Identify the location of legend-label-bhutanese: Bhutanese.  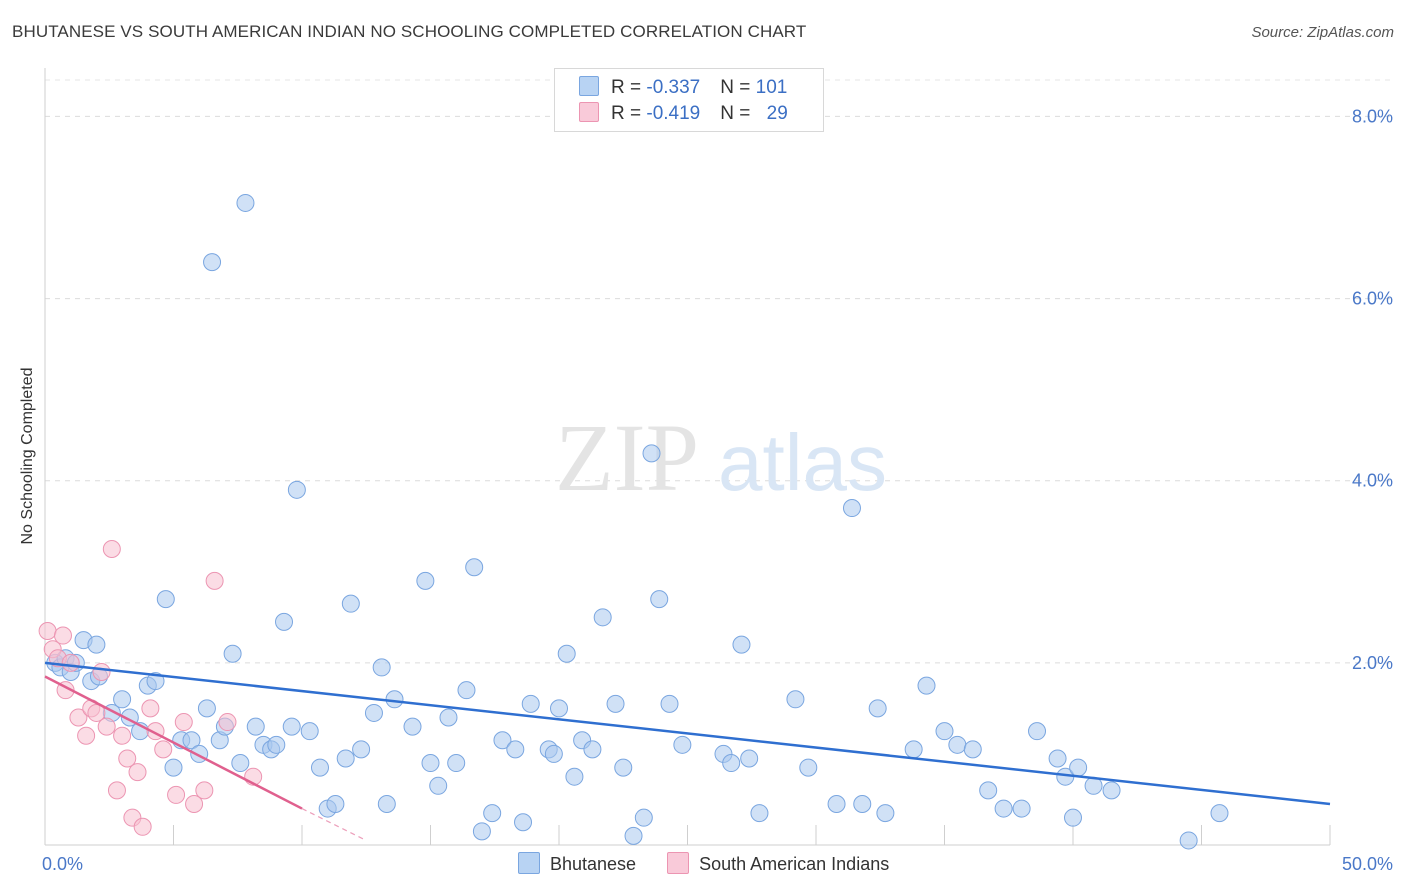
(593, 864).